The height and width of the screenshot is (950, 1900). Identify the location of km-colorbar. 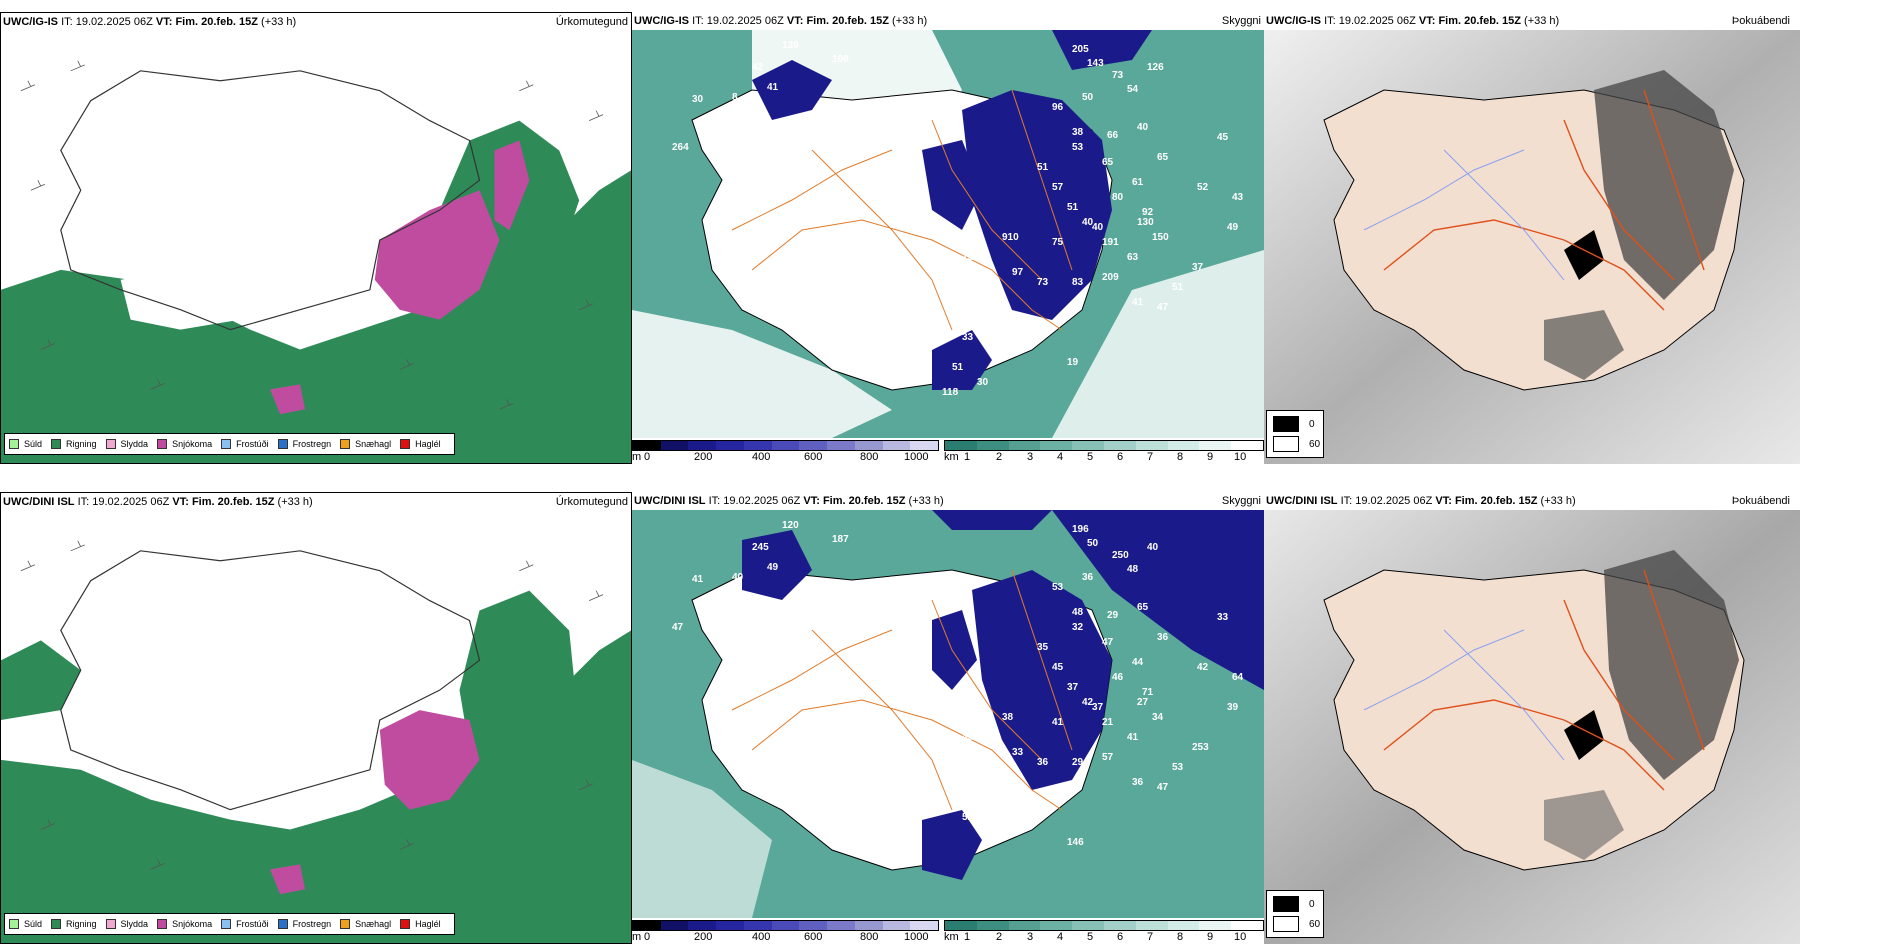
(1104, 925).